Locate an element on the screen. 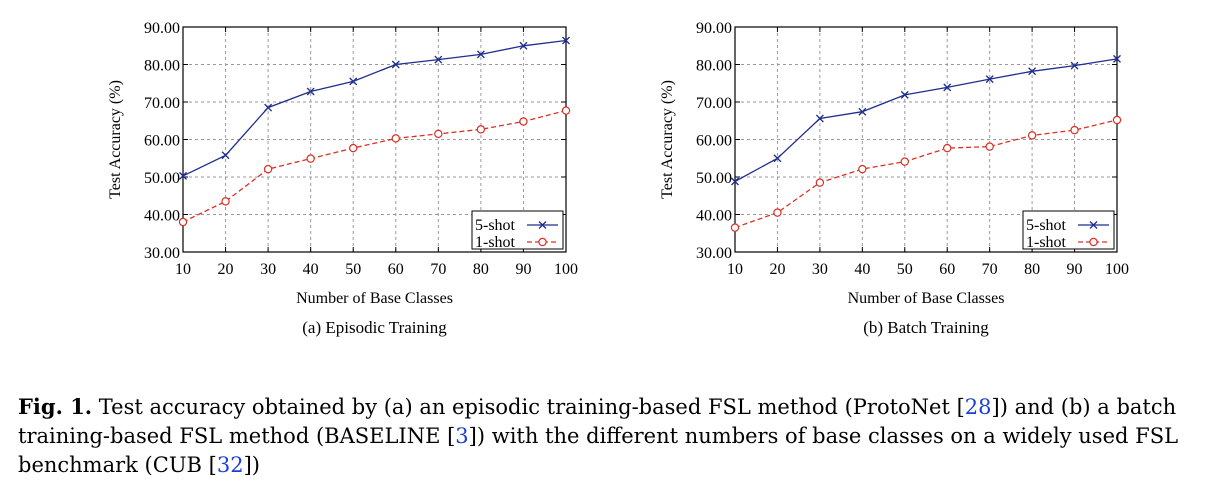 Image resolution: width=1223 pixels, height=502 pixels. citation-link-28: 28 is located at coordinates (978, 407).